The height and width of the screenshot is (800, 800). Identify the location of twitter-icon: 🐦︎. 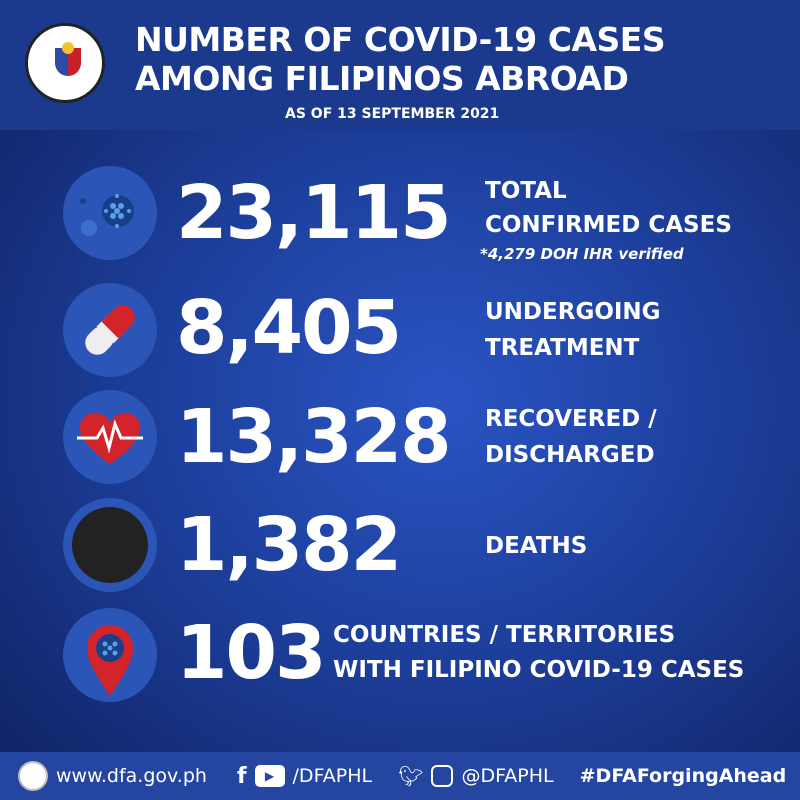
(411, 776).